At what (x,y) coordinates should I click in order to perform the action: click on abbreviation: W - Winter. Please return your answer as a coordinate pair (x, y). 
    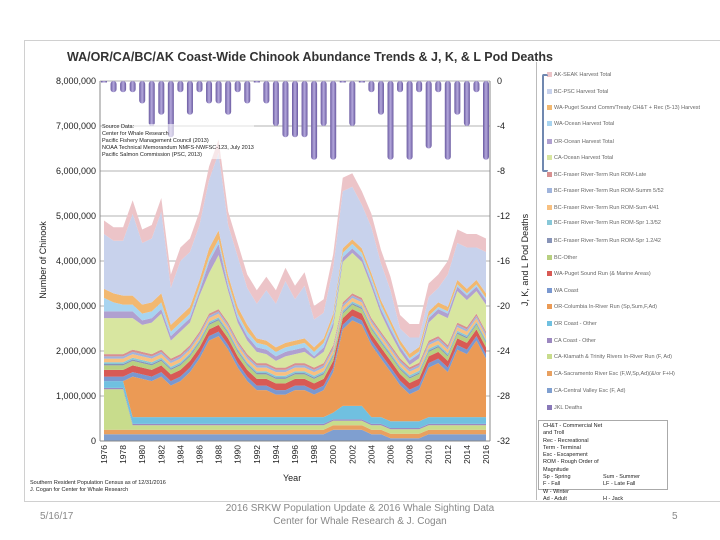
    Looking at the image, I should click on (556, 491).